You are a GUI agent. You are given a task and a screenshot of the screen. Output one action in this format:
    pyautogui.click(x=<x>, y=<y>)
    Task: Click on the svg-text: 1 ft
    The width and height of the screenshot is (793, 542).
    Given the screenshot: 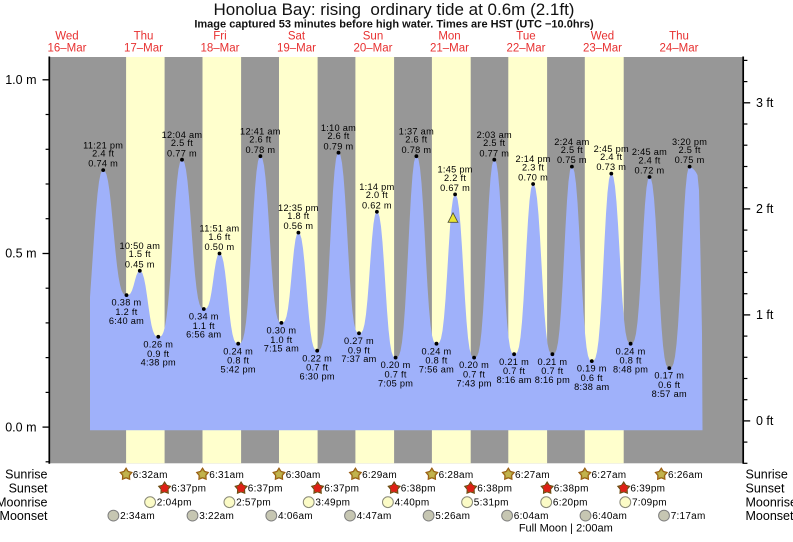 What is the action you would take?
    pyautogui.click(x=765, y=315)
    